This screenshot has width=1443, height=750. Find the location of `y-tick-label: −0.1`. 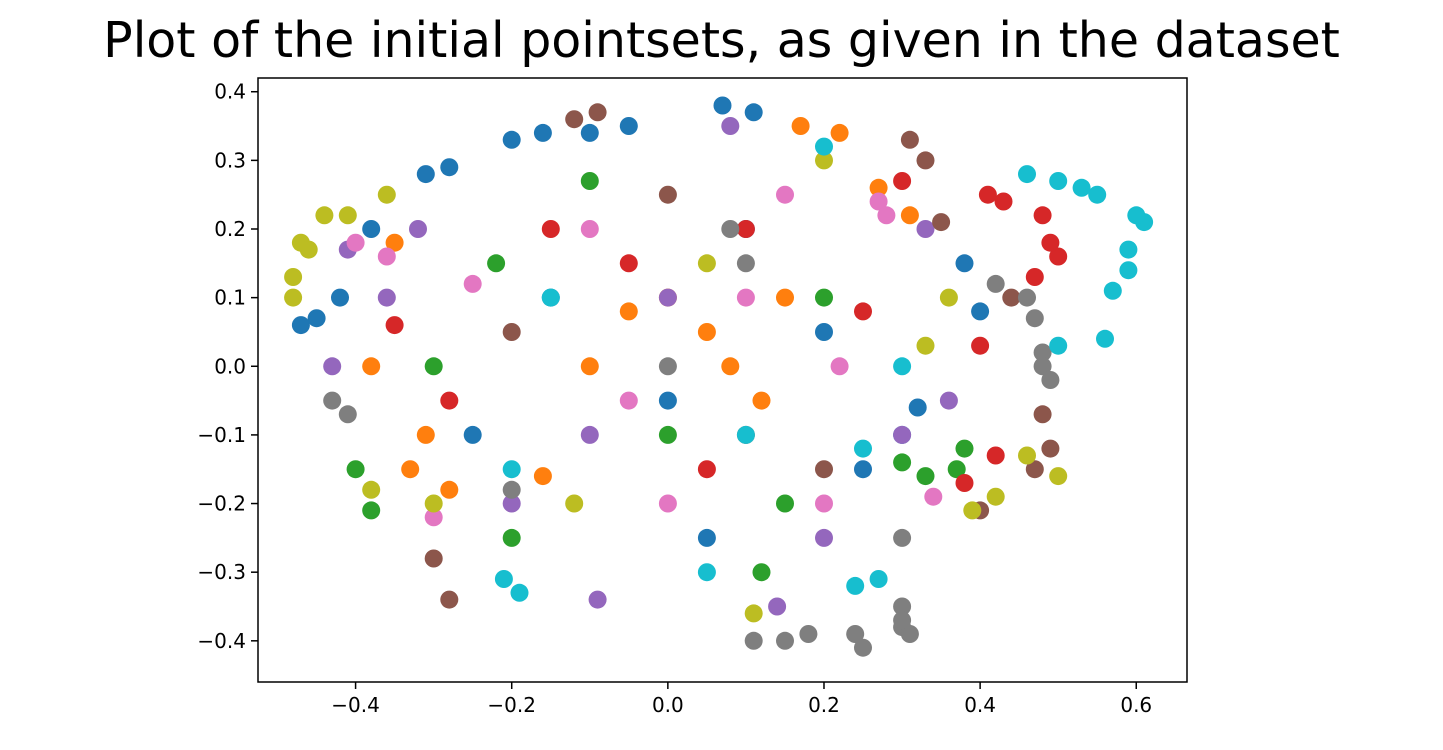

y-tick-label: −0.1 is located at coordinates (221, 435).